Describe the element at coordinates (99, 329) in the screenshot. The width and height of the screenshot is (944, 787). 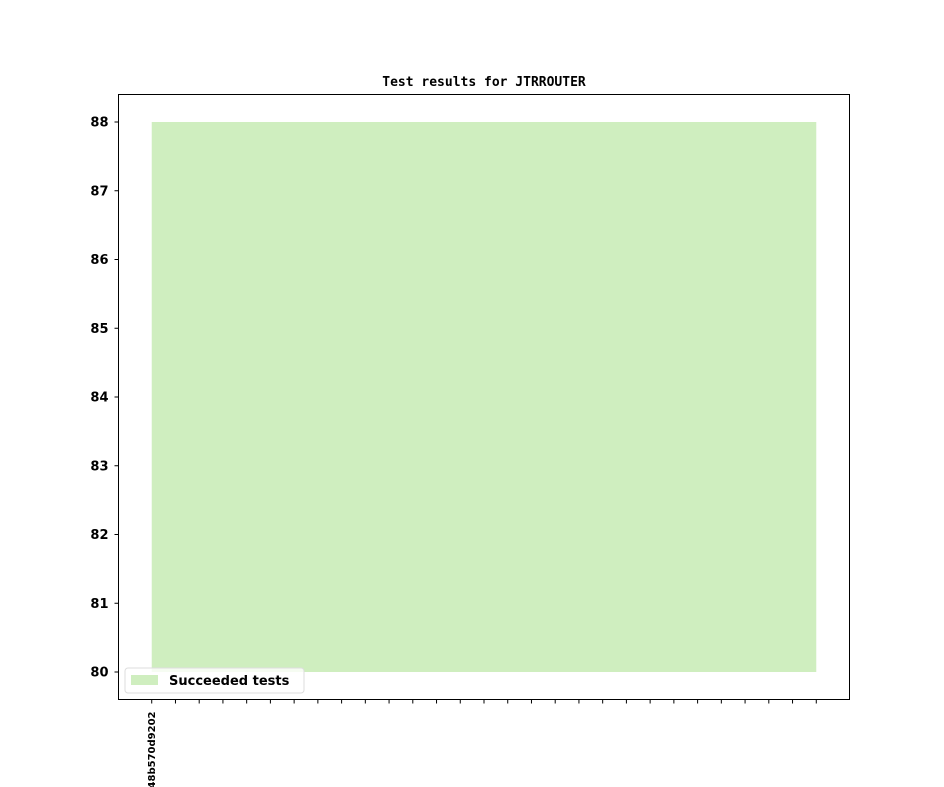
I see `y-tick-label: 85` at that location.